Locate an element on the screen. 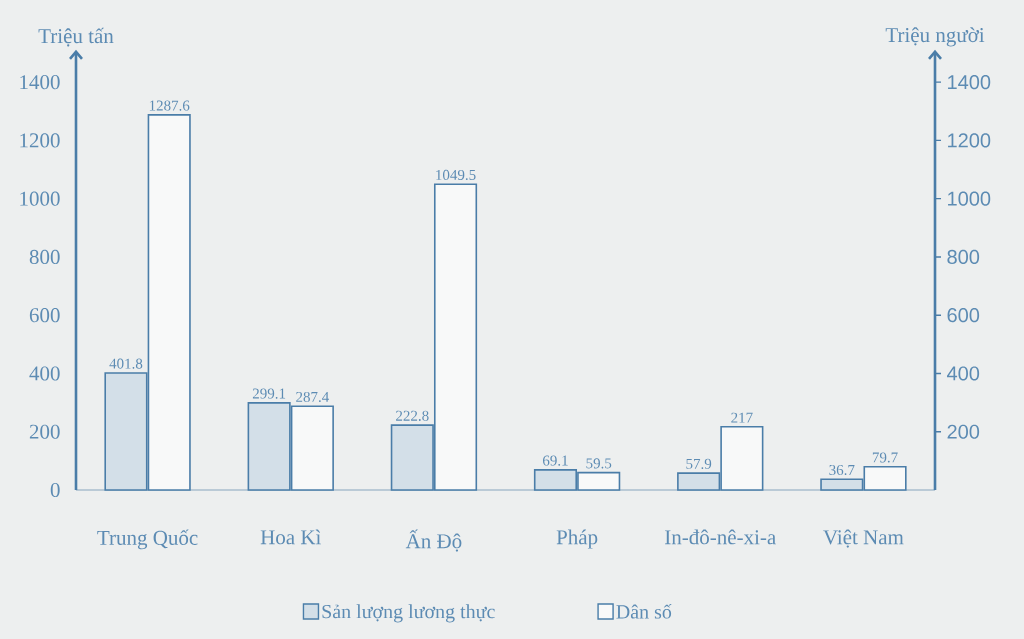 Image resolution: width=1024 pixels, height=639 pixels. x-tick-label: In-đô-nê-xi-a is located at coordinates (720, 537).